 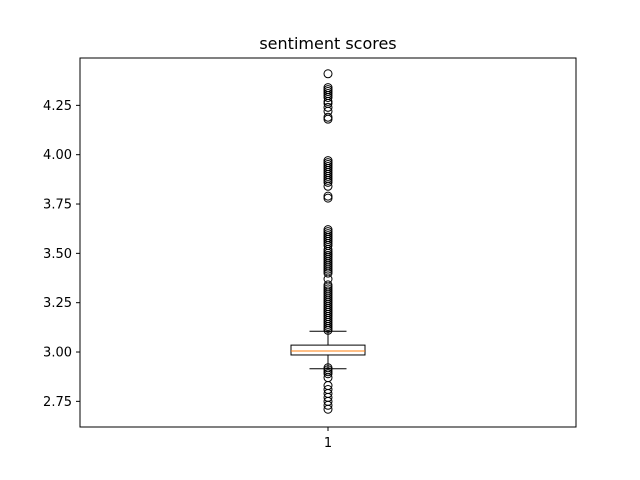 I want to click on outliers, so click(x=328, y=241).